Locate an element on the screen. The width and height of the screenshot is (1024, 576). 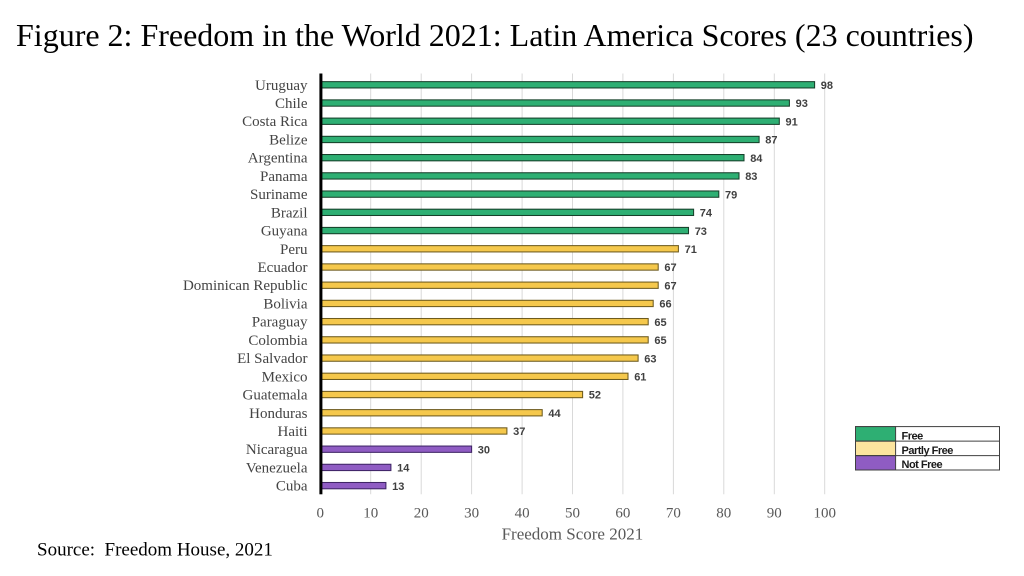
svg-text: 14 is located at coordinates (403, 469).